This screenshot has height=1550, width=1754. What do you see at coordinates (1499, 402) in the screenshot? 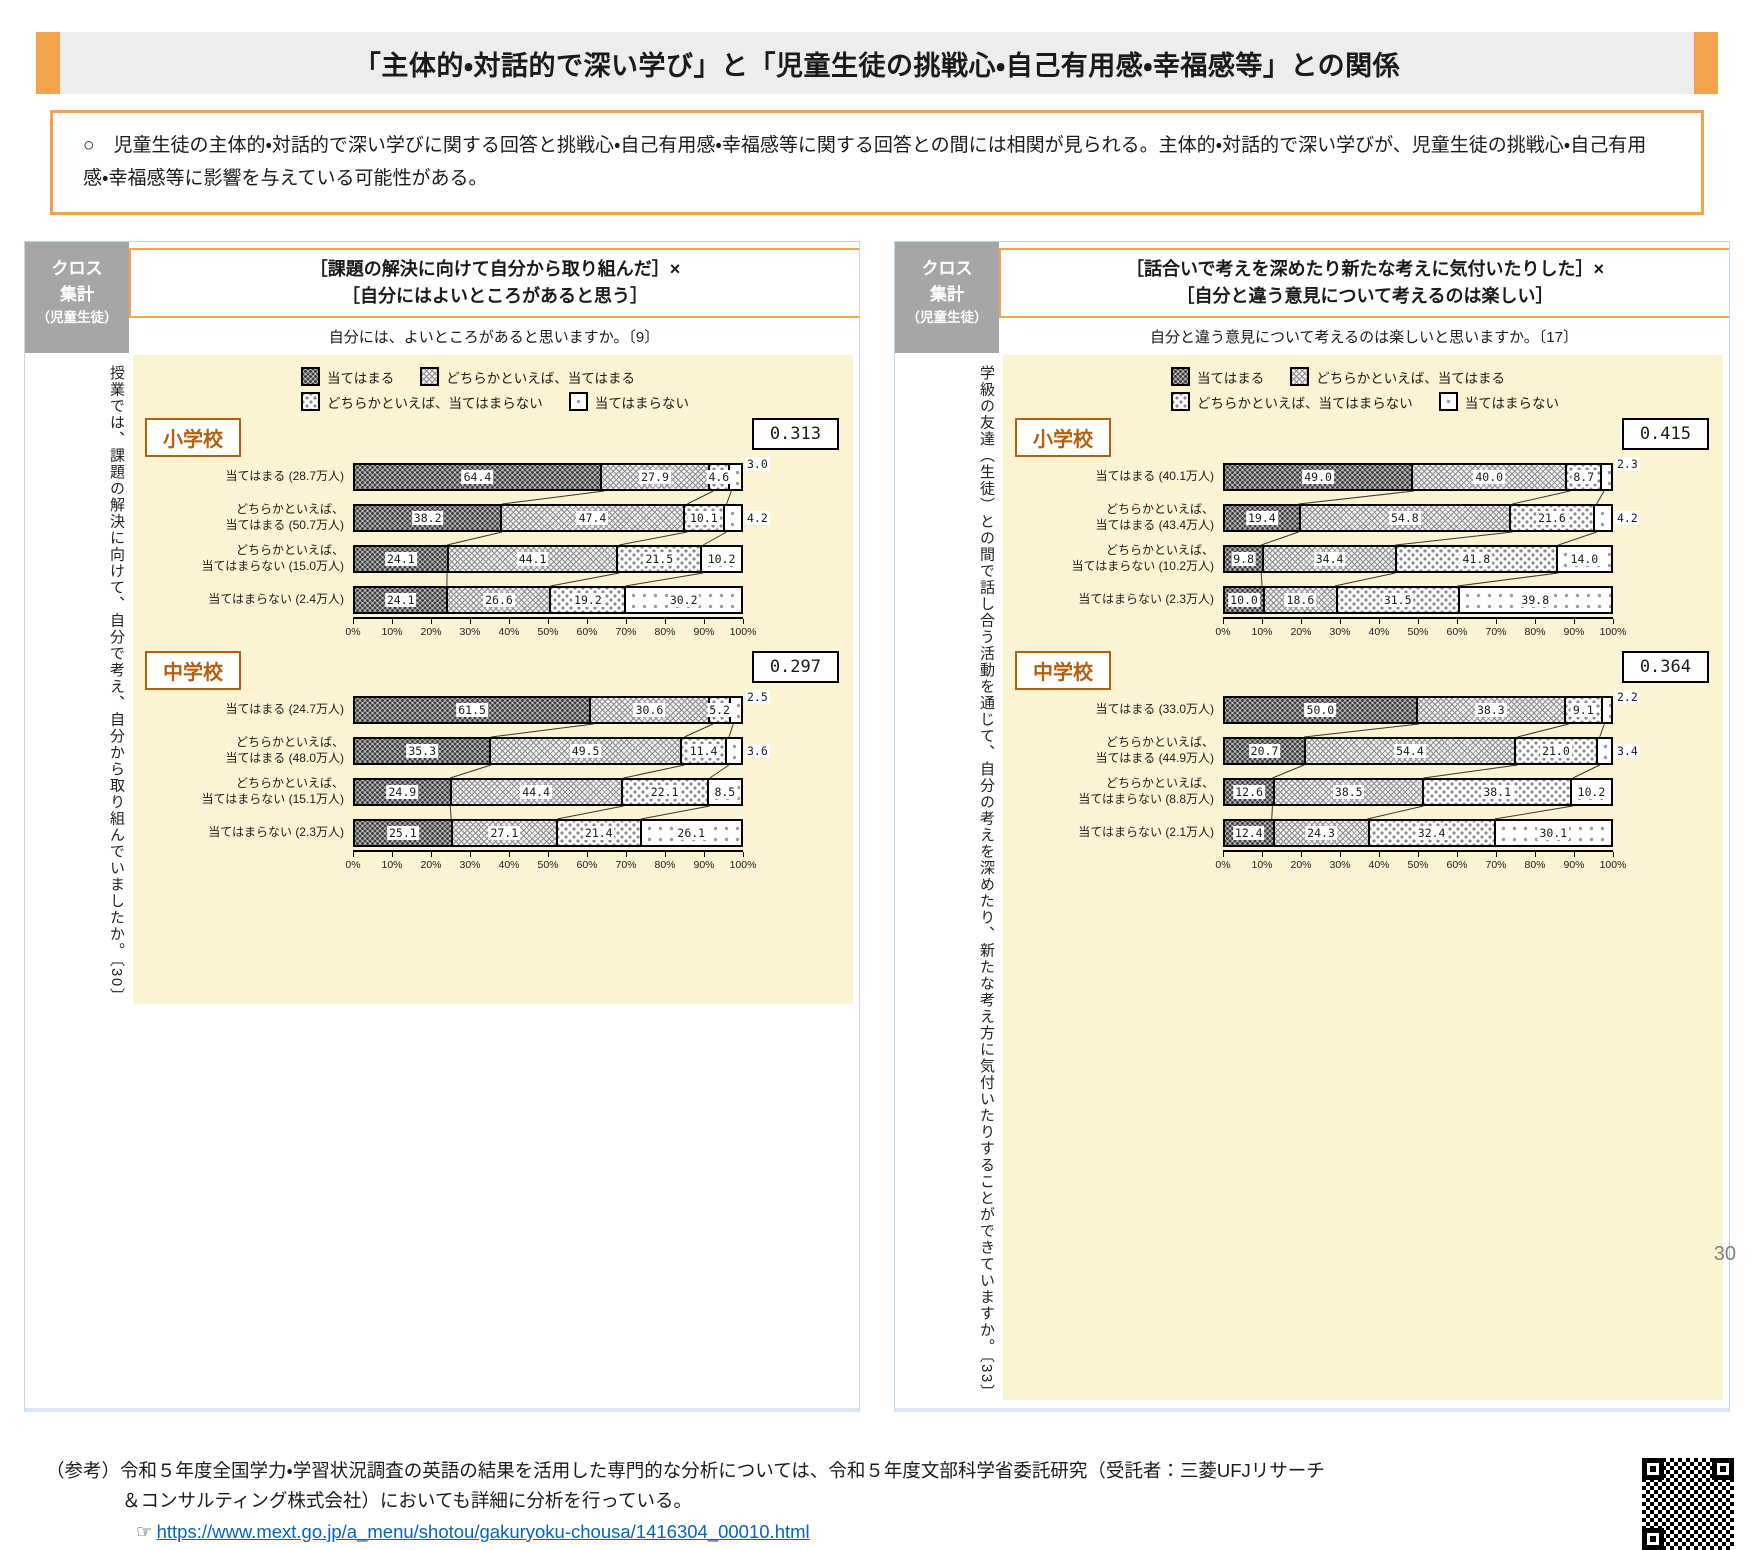
I see `legend-item: 当てはまらない` at bounding box center [1499, 402].